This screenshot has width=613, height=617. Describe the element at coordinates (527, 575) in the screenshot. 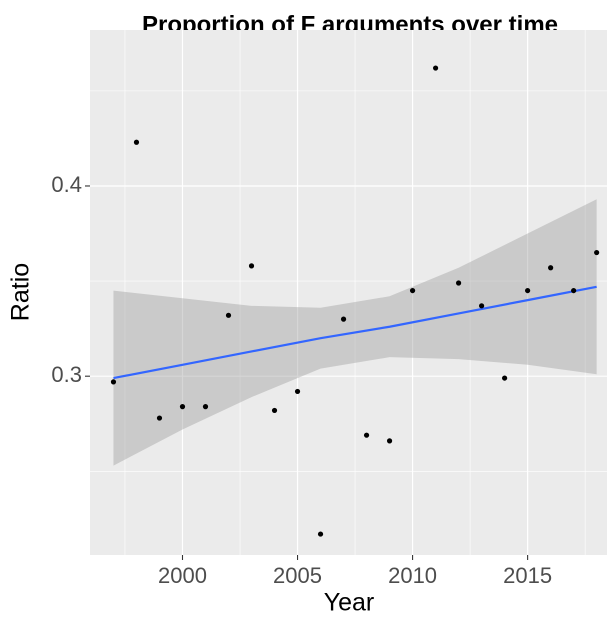

I see `x-tick-label: 2015` at that location.